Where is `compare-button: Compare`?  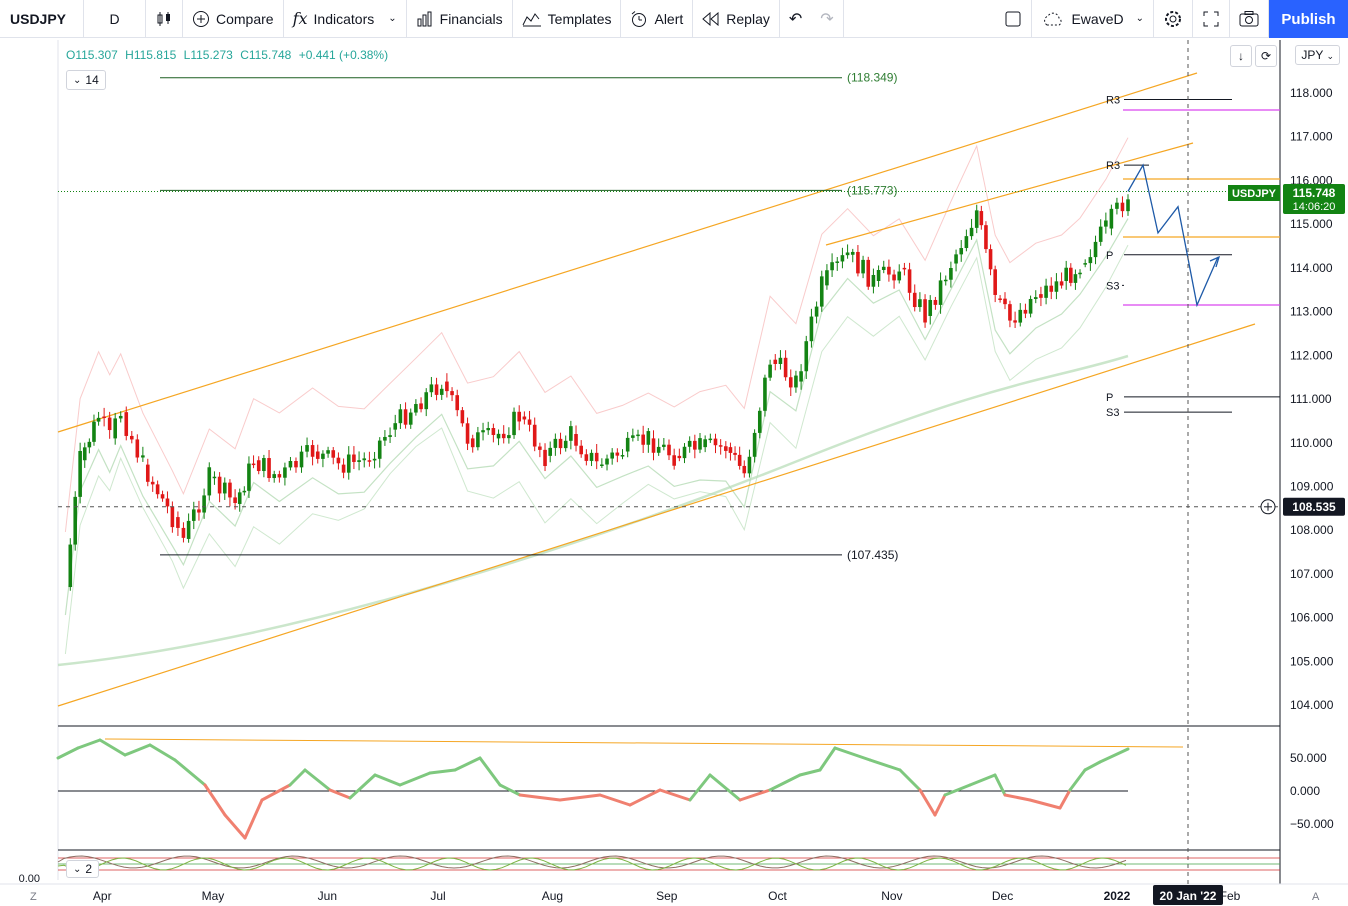 compare-button: Compare is located at coordinates (233, 18).